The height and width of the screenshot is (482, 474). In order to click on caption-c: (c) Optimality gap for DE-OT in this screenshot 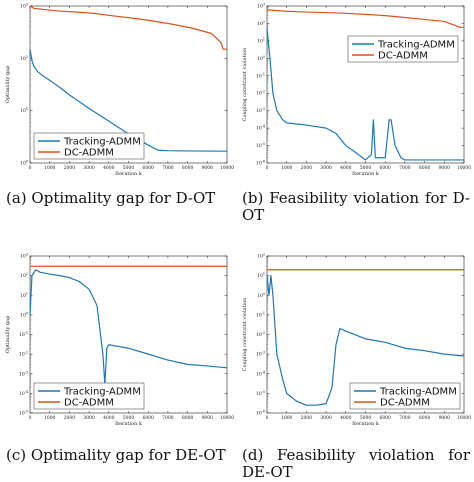, I will do `click(116, 455)`.